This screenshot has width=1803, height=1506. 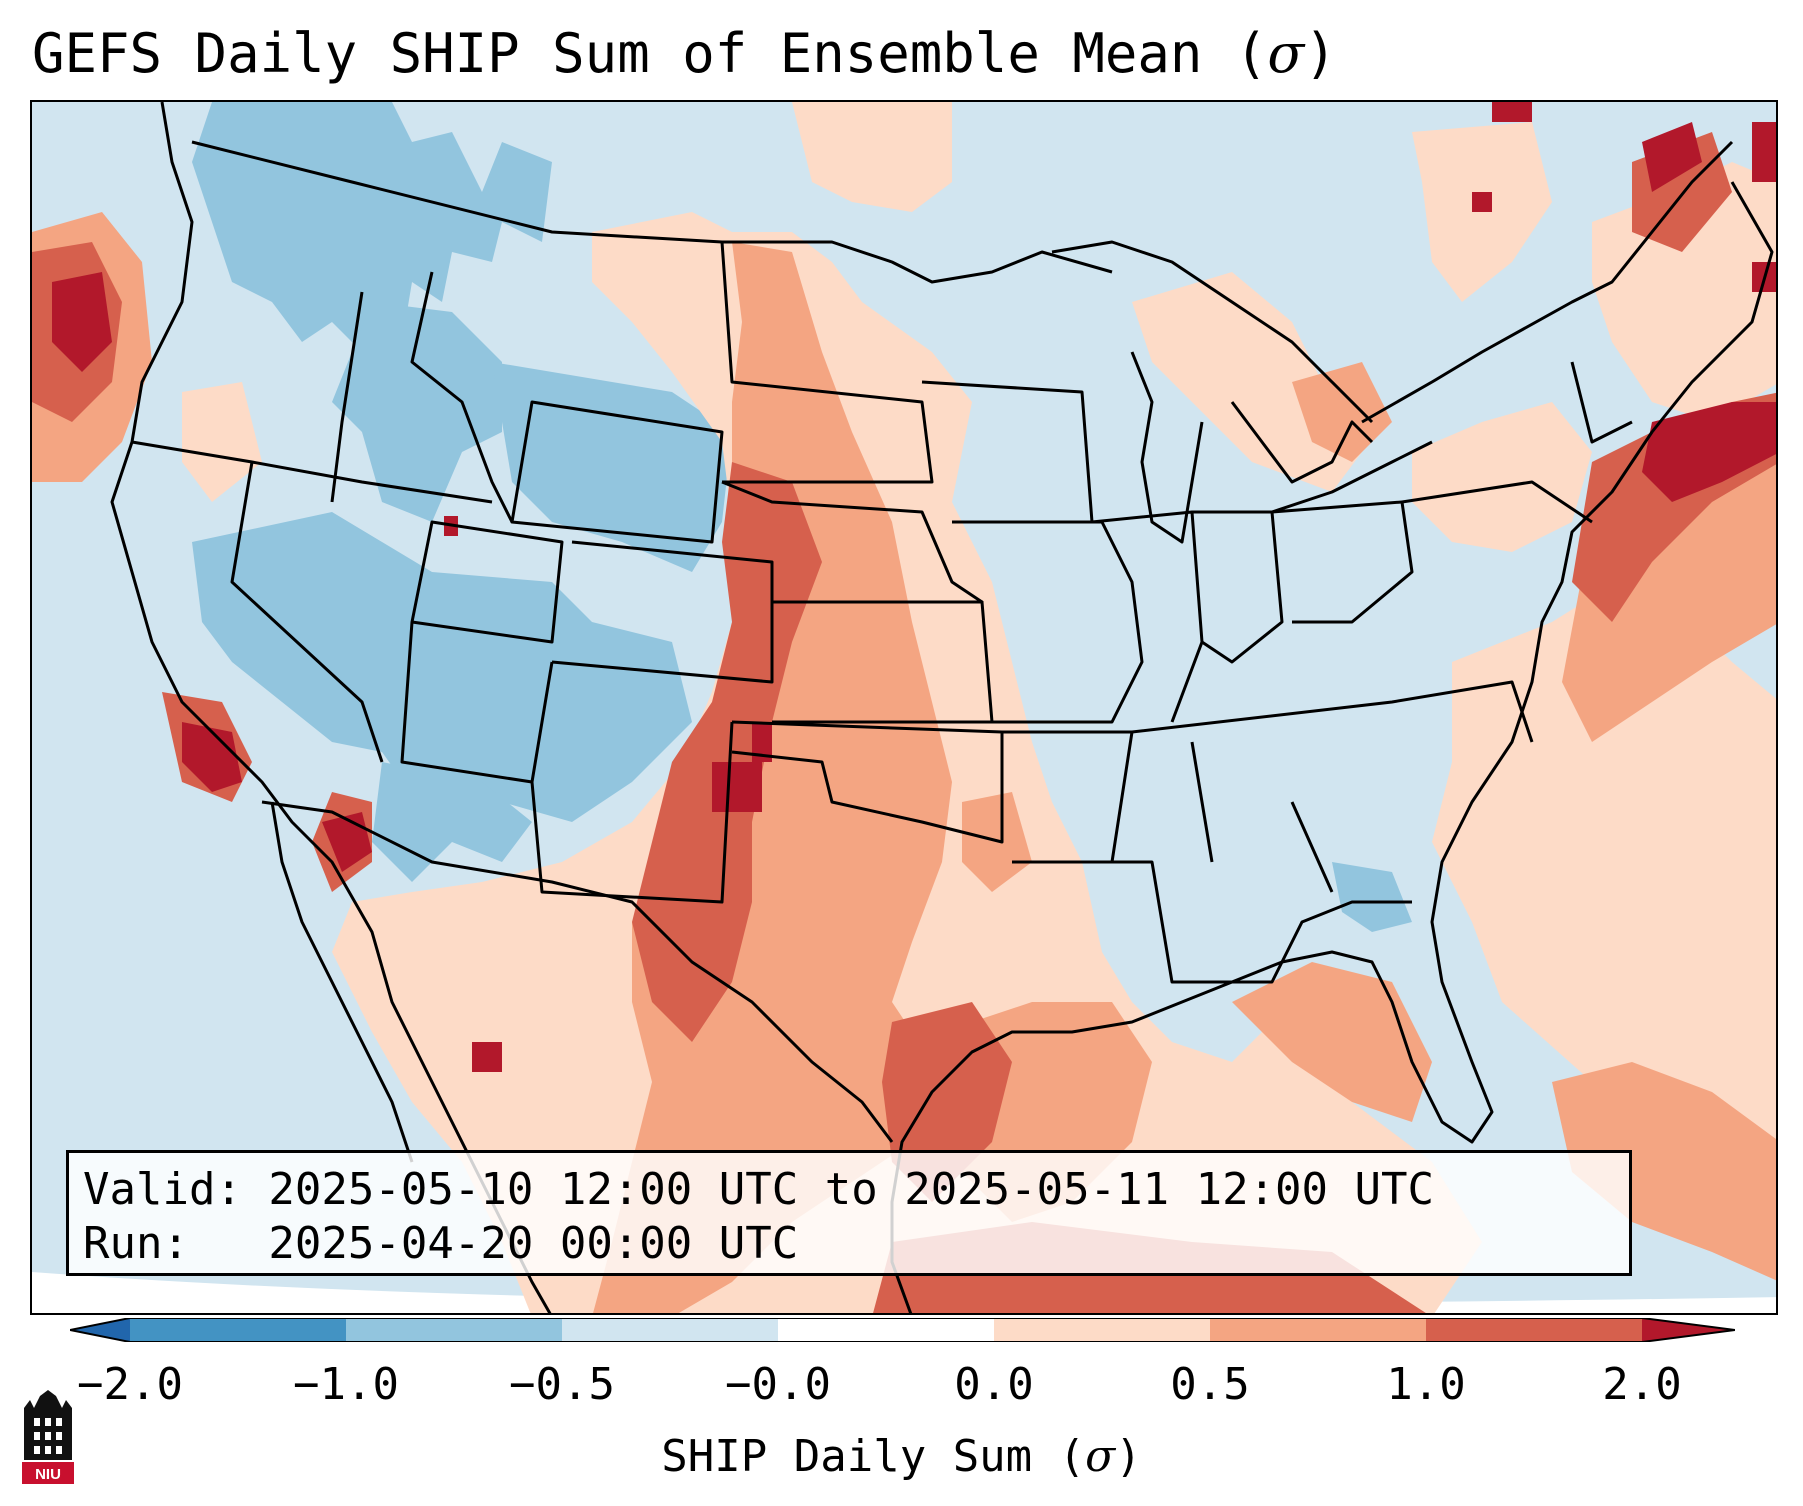 What do you see at coordinates (1147, 616) in the screenshot?
I see `state-line-illinois` at bounding box center [1147, 616].